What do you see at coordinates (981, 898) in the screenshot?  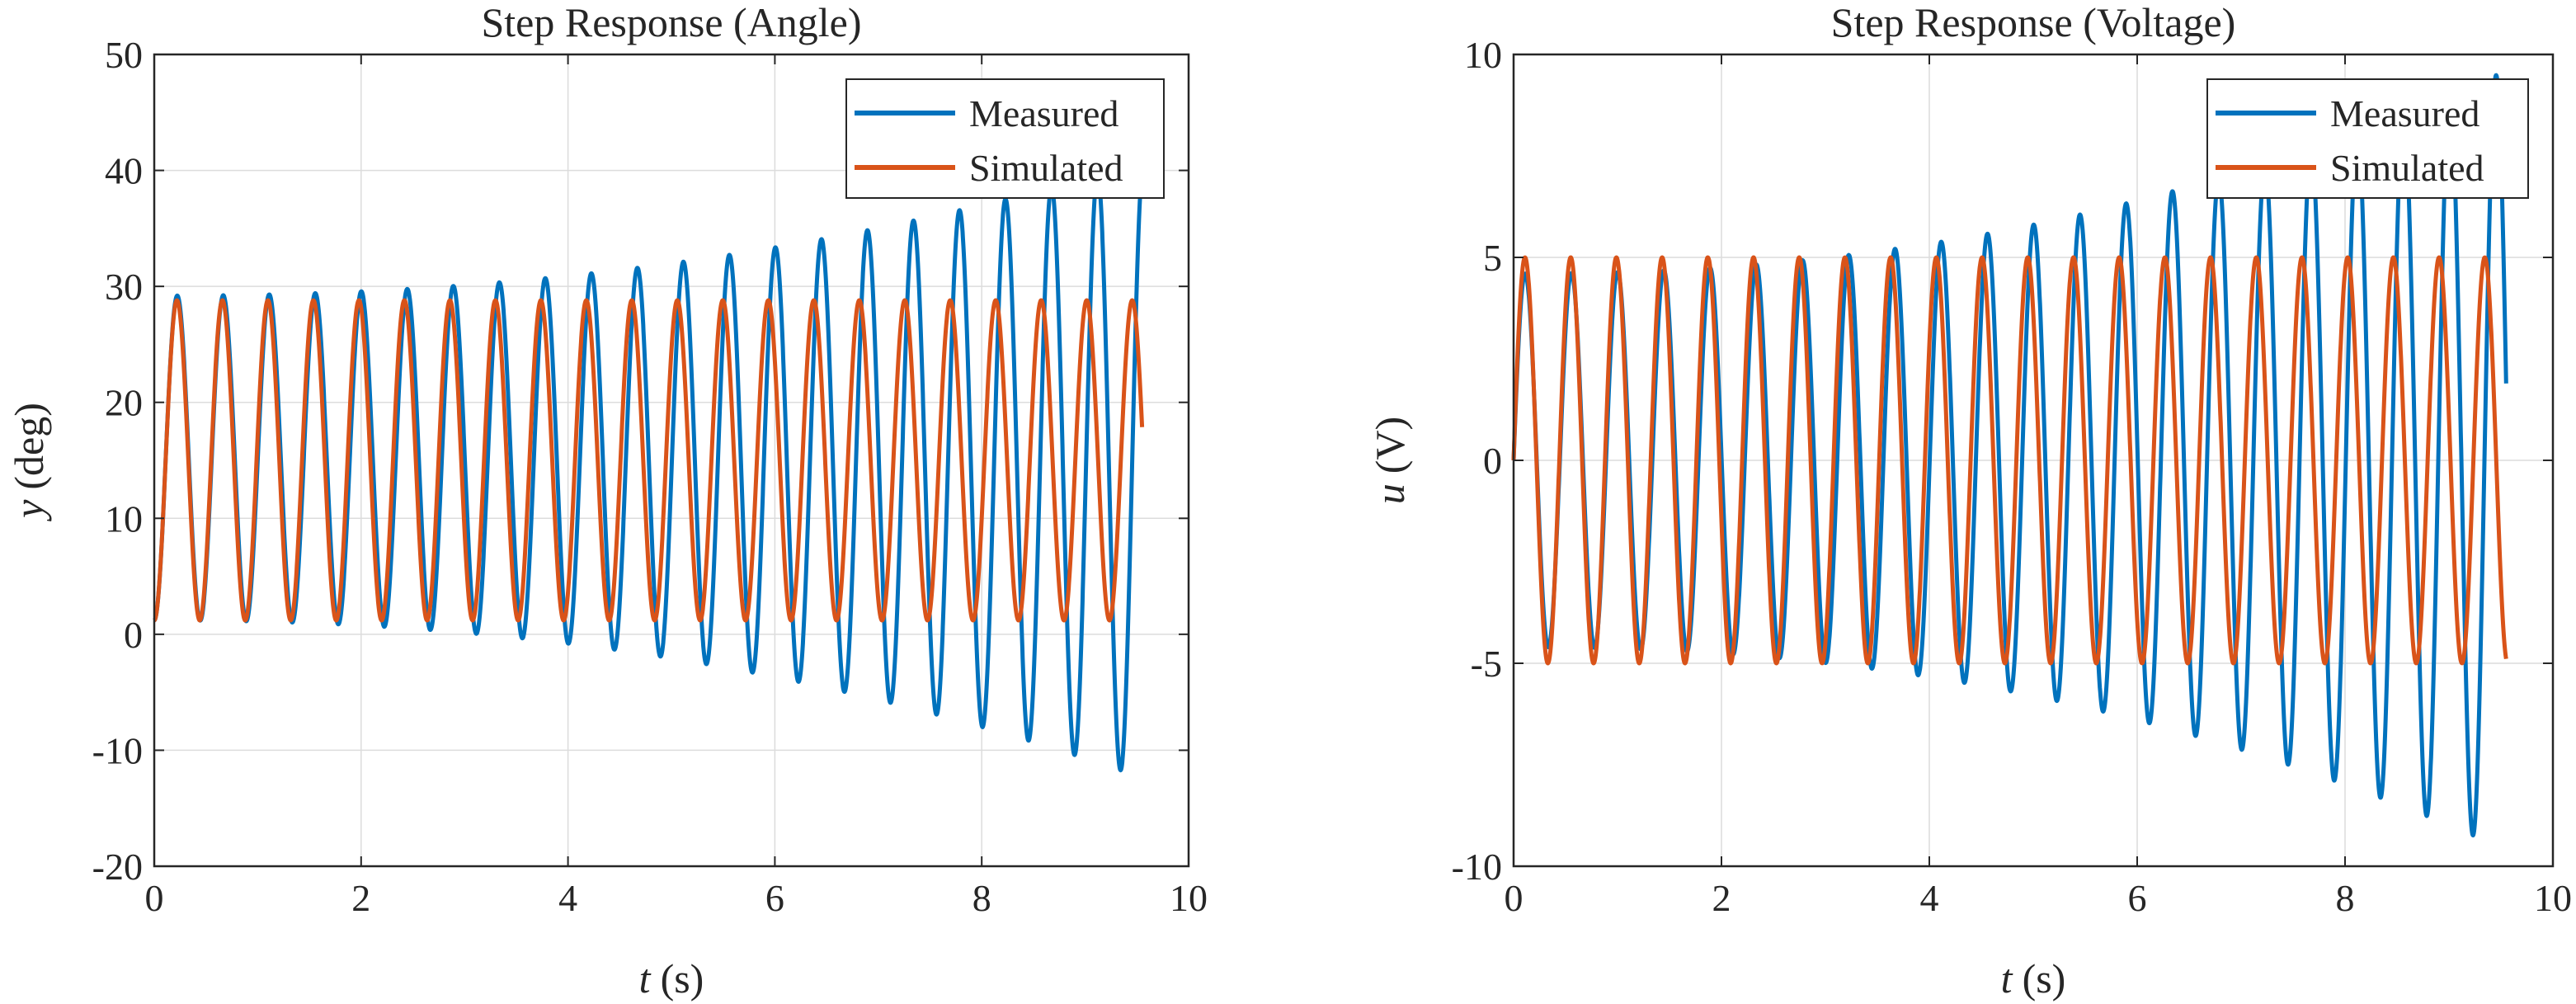 I see `angle-x-tick-label: 8` at bounding box center [981, 898].